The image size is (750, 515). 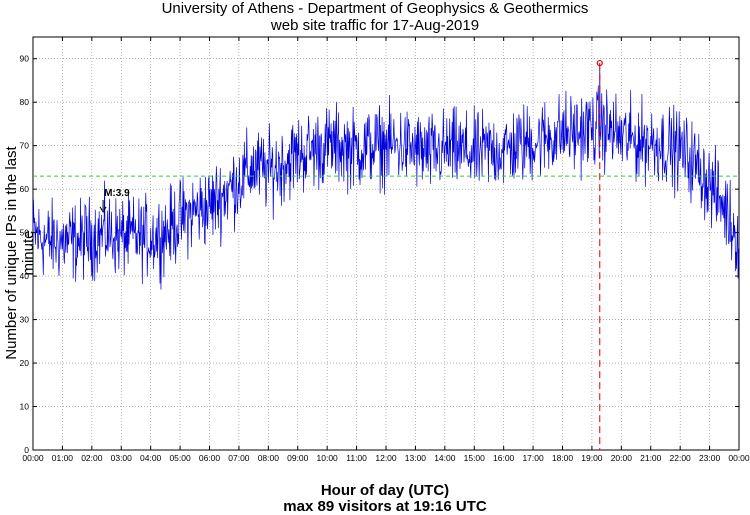 What do you see at coordinates (375, 25) in the screenshot?
I see `chart-subtitle: web site traffic for 17-Aug-2019` at bounding box center [375, 25].